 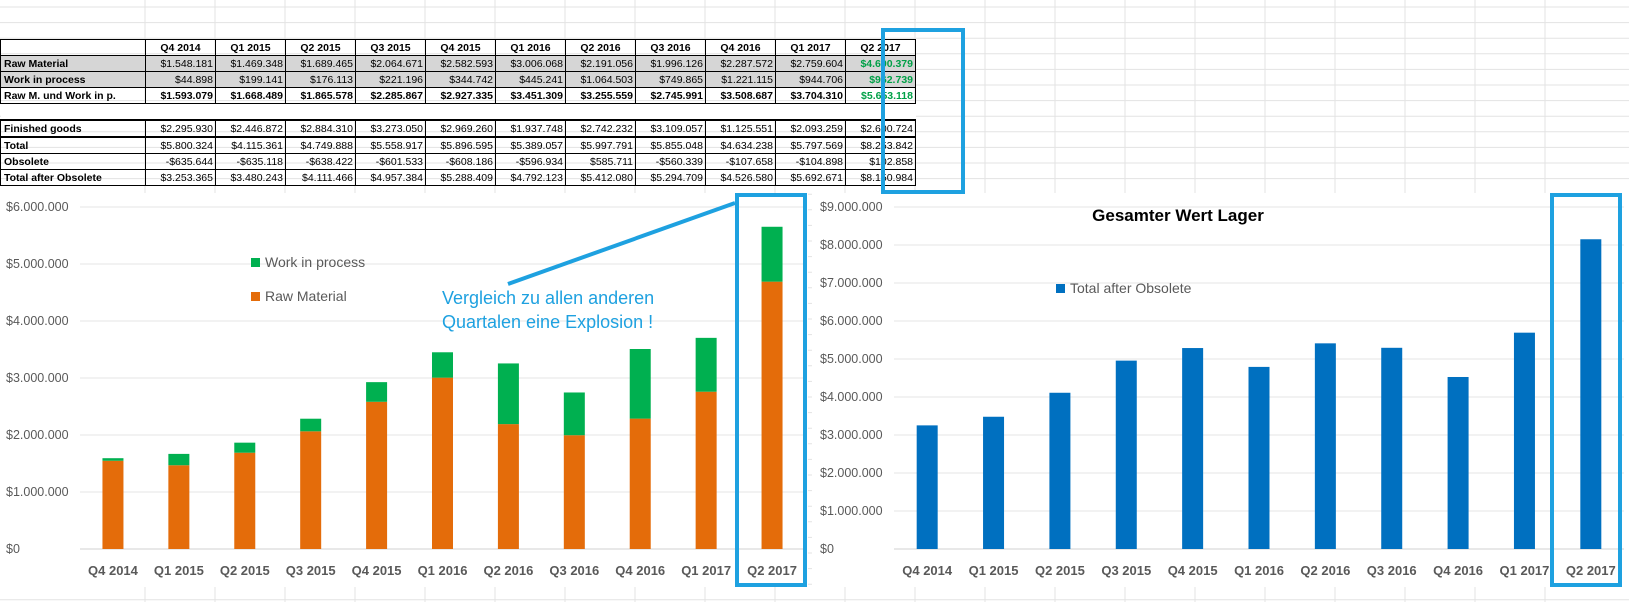 I want to click on table-cell: $1.865.578, so click(x=320, y=95).